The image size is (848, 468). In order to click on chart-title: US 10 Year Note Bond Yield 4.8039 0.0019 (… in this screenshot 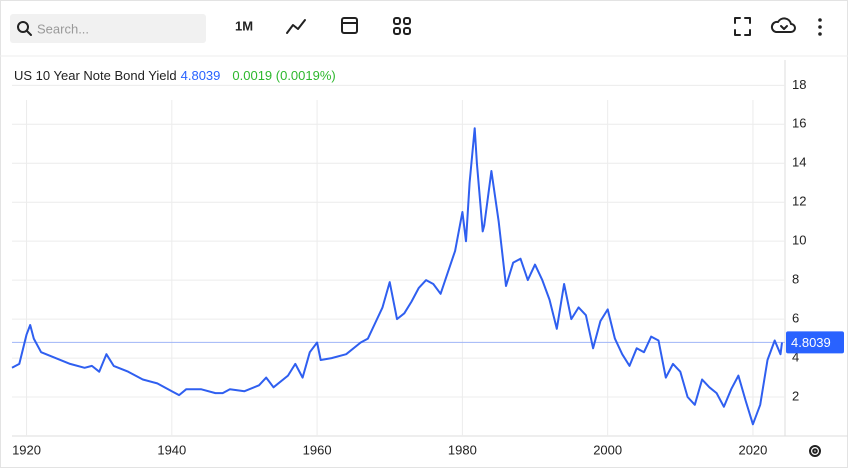, I will do `click(175, 75)`.